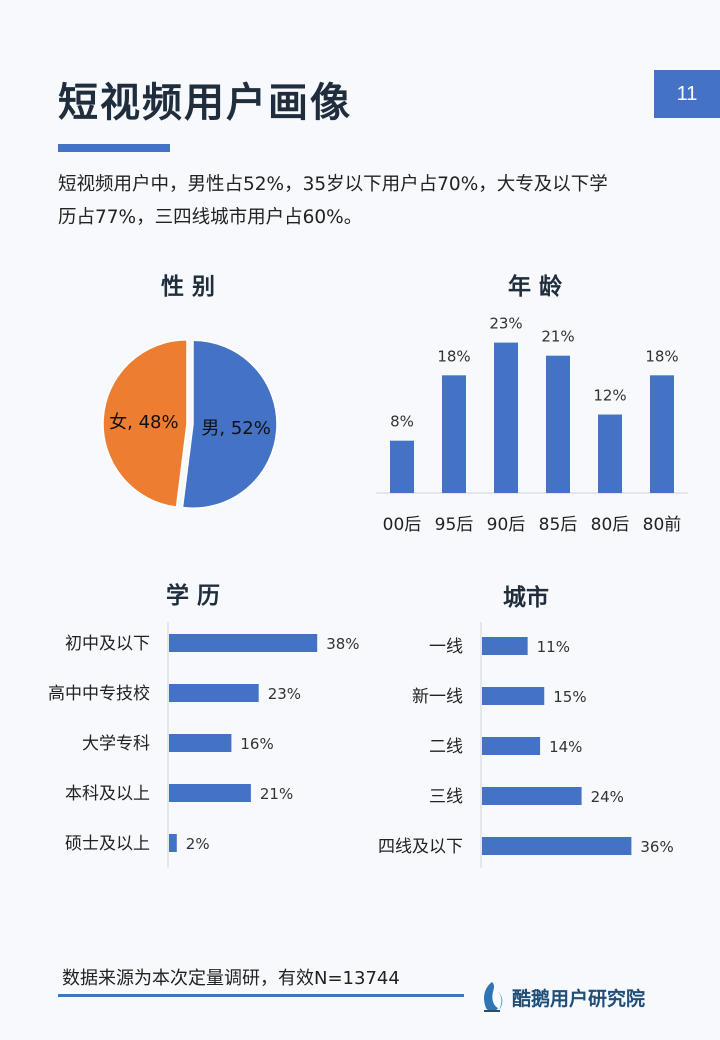 This screenshot has height=1040, width=720. Describe the element at coordinates (210, 217) in the screenshot. I see `summary-line-2: 历占77%，三四线城市用户占60%。` at that location.